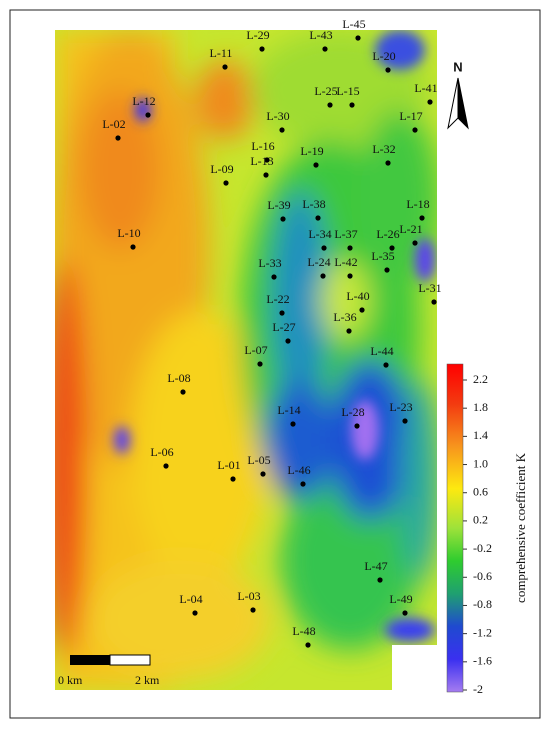 Image resolution: width=550 pixels, height=729 pixels. What do you see at coordinates (480, 491) in the screenshot?
I see `colorbar-tick-label: 0.6` at bounding box center [480, 491].